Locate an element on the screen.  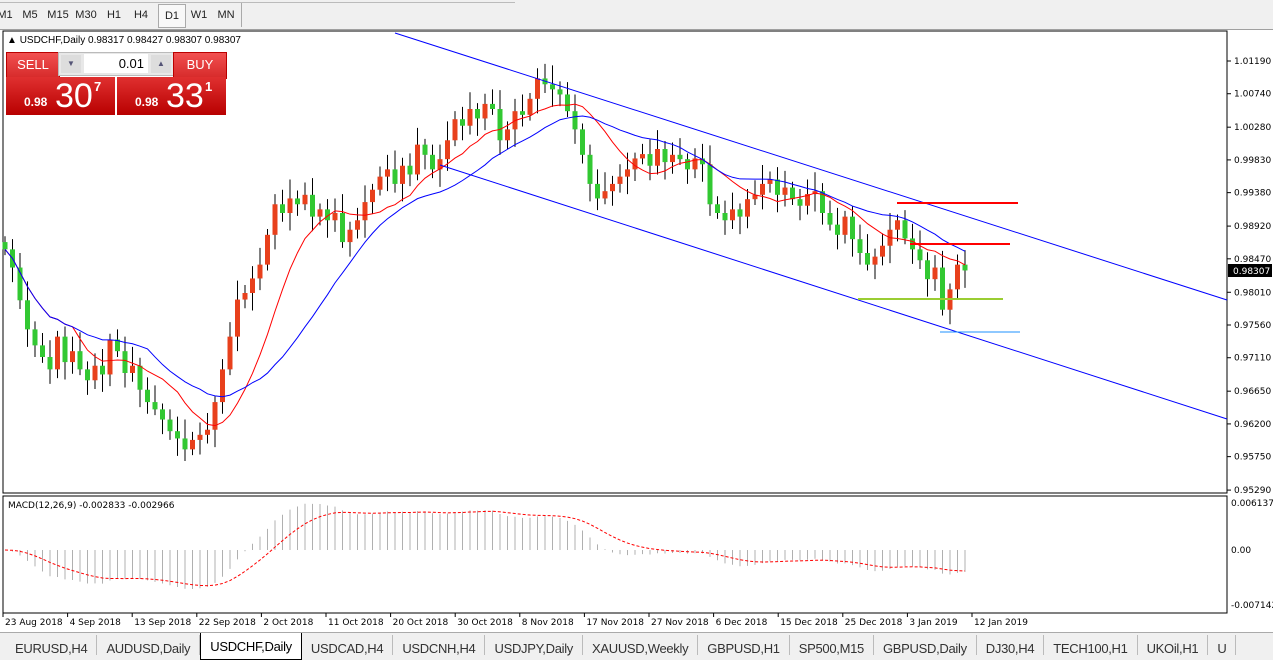
chart-tab: GBPUSD,H1 is located at coordinates (744, 645).